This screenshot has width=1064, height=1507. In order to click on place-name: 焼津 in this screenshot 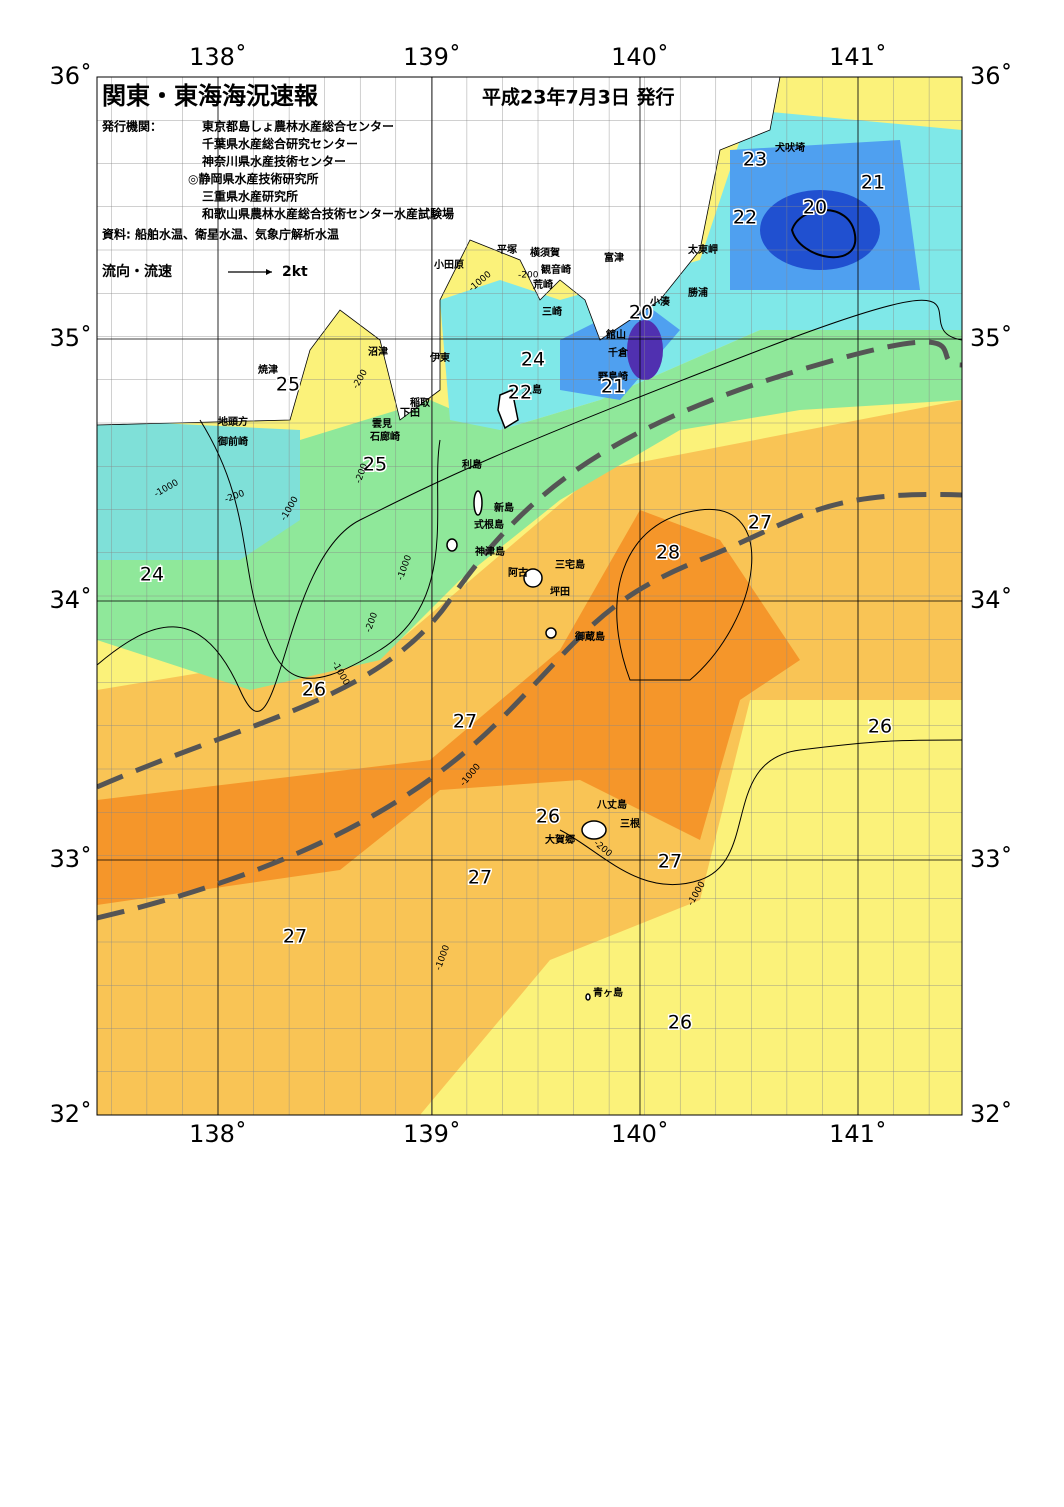, I will do `click(268, 369)`.